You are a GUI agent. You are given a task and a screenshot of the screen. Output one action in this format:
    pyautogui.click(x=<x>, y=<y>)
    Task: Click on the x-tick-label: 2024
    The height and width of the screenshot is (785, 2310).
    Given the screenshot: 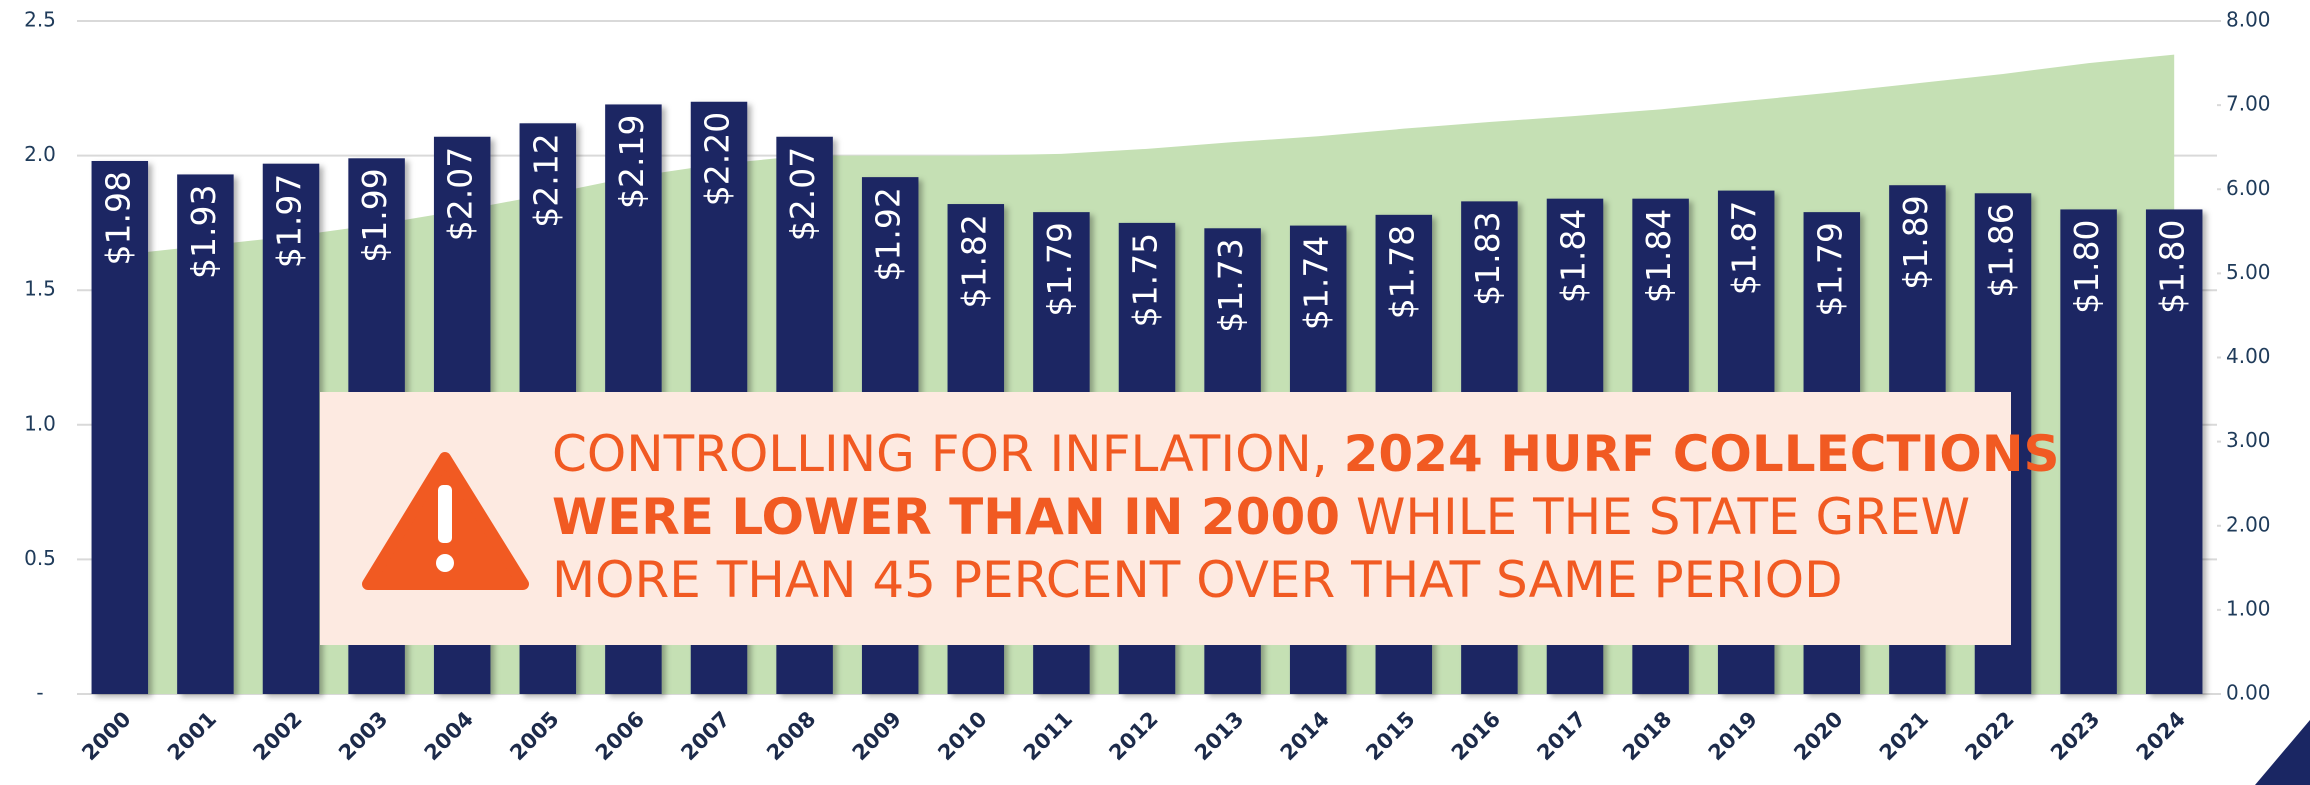 What is the action you would take?
    pyautogui.click(x=2161, y=736)
    